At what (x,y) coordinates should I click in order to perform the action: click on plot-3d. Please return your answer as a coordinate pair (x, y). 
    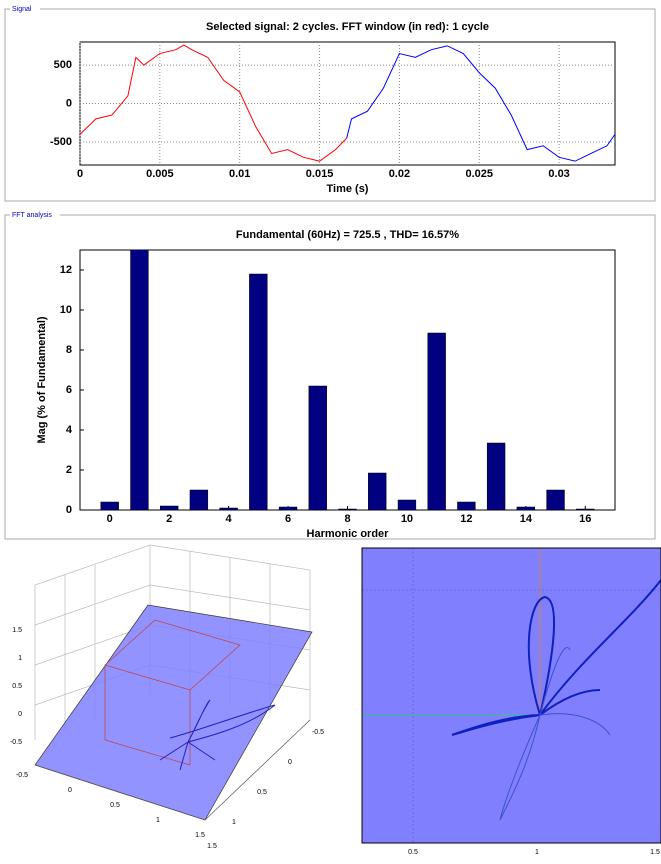
    Looking at the image, I should click on (173, 682).